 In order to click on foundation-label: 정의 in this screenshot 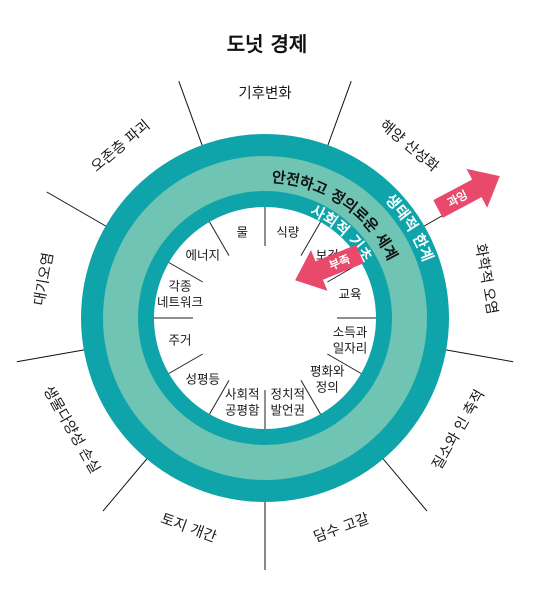, I will do `click(327, 387)`.